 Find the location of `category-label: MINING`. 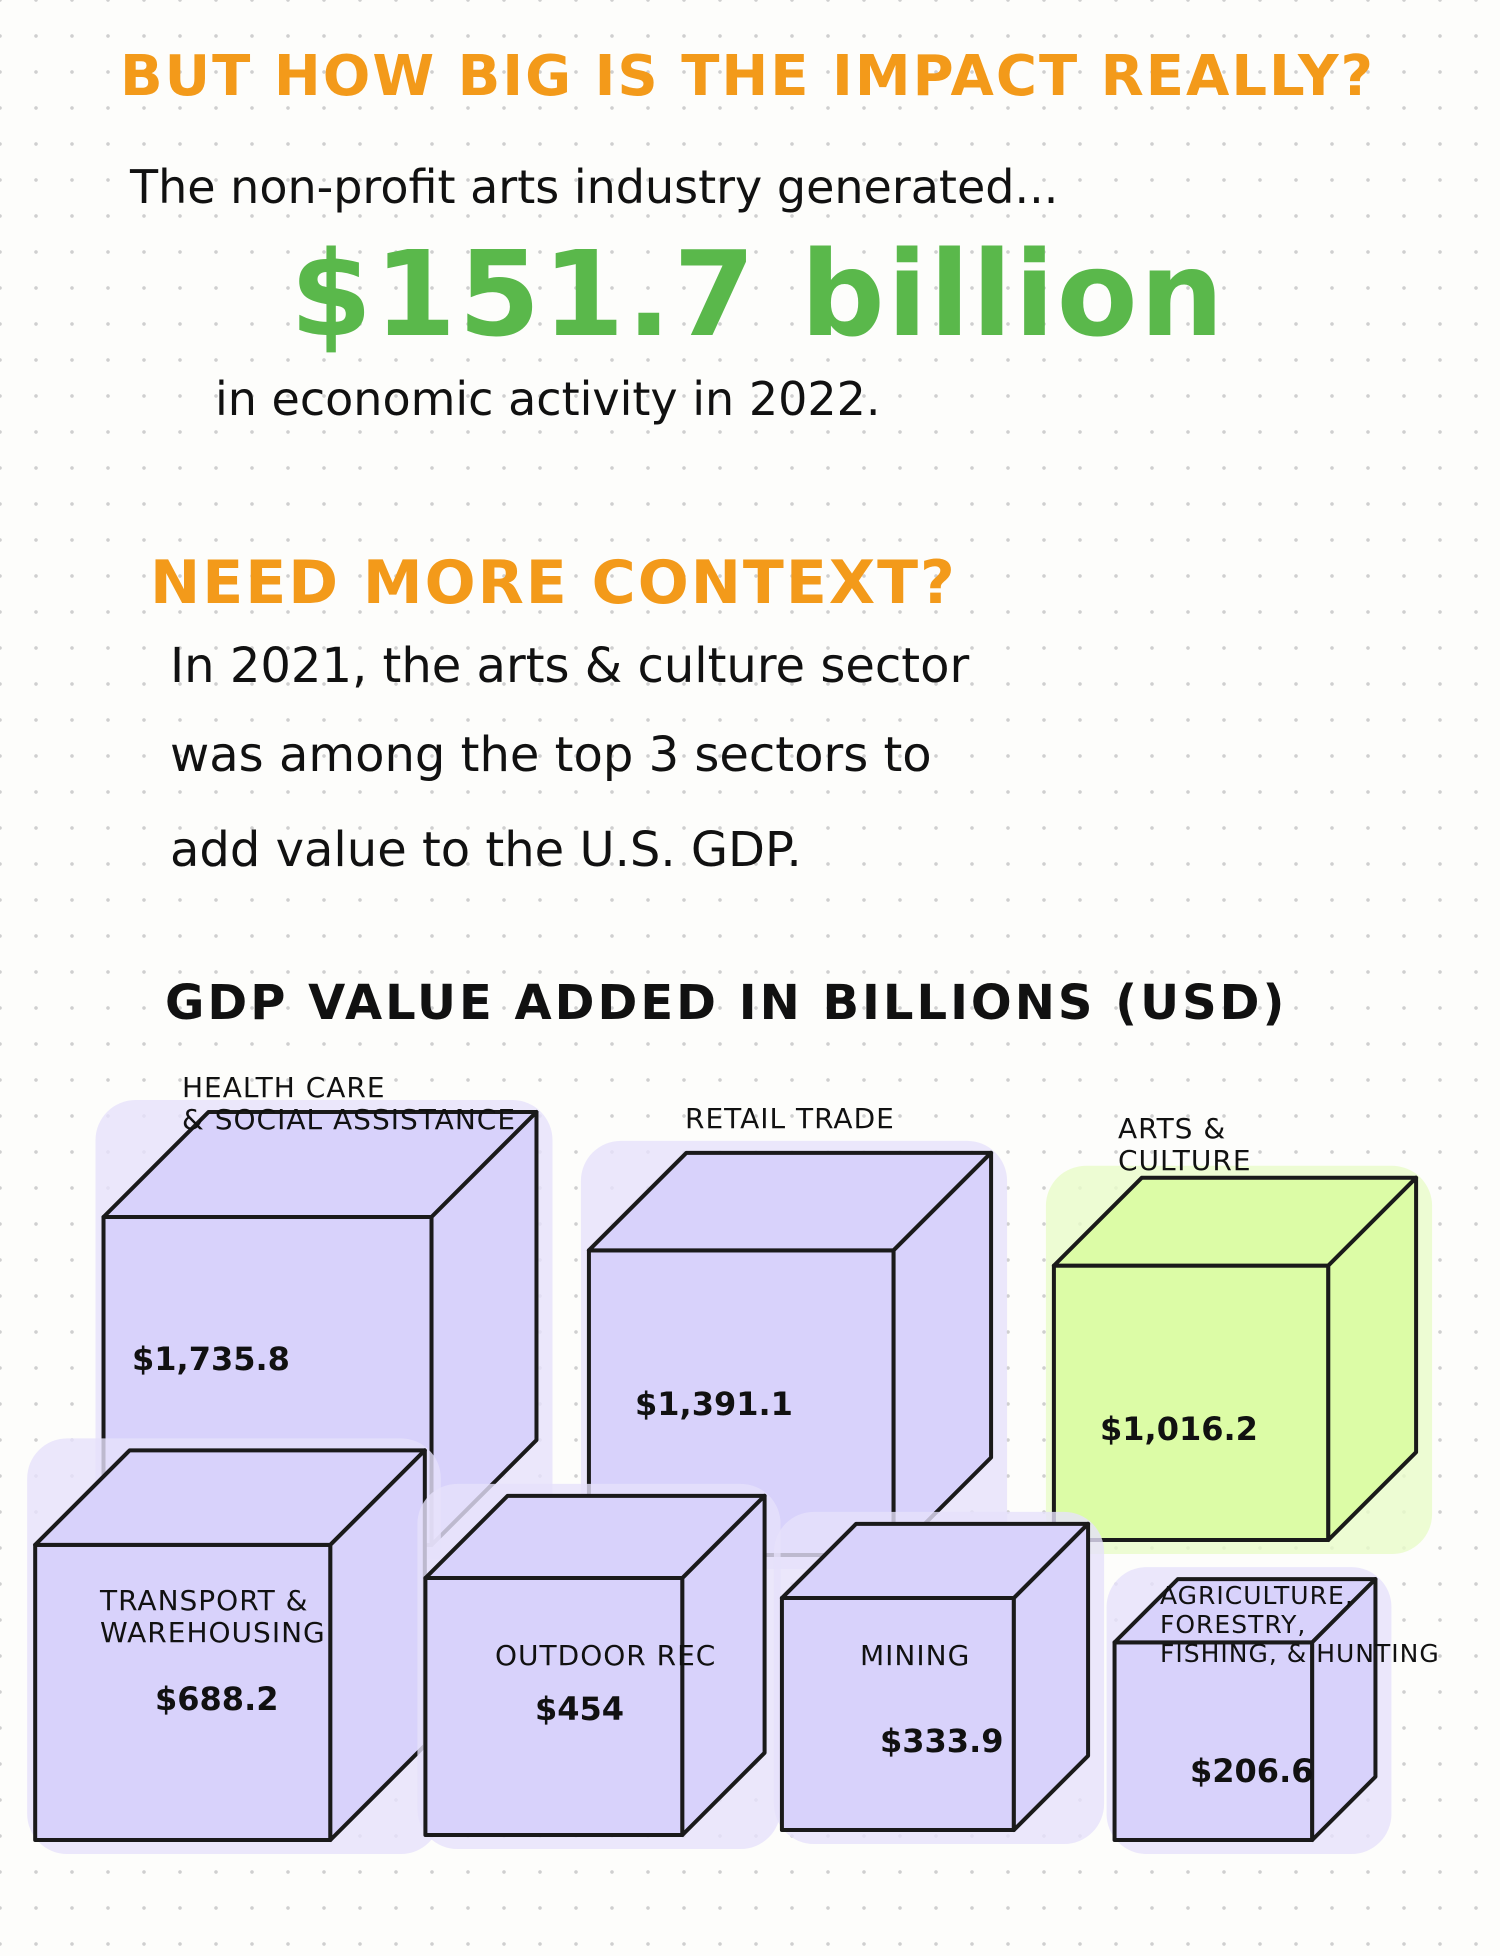

category-label: MINING is located at coordinates (915, 1655).